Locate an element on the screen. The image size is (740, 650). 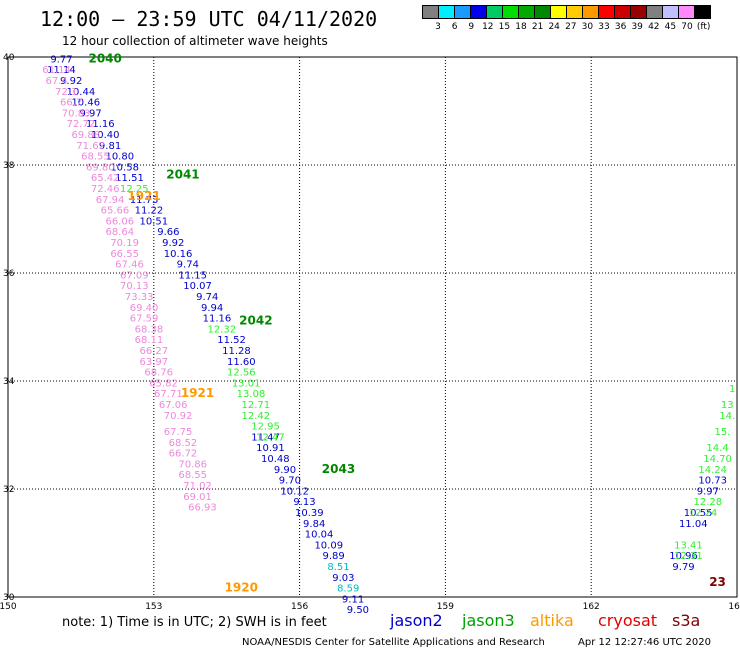
swh-value-label: 67.94 is located at coordinates (110, 200).